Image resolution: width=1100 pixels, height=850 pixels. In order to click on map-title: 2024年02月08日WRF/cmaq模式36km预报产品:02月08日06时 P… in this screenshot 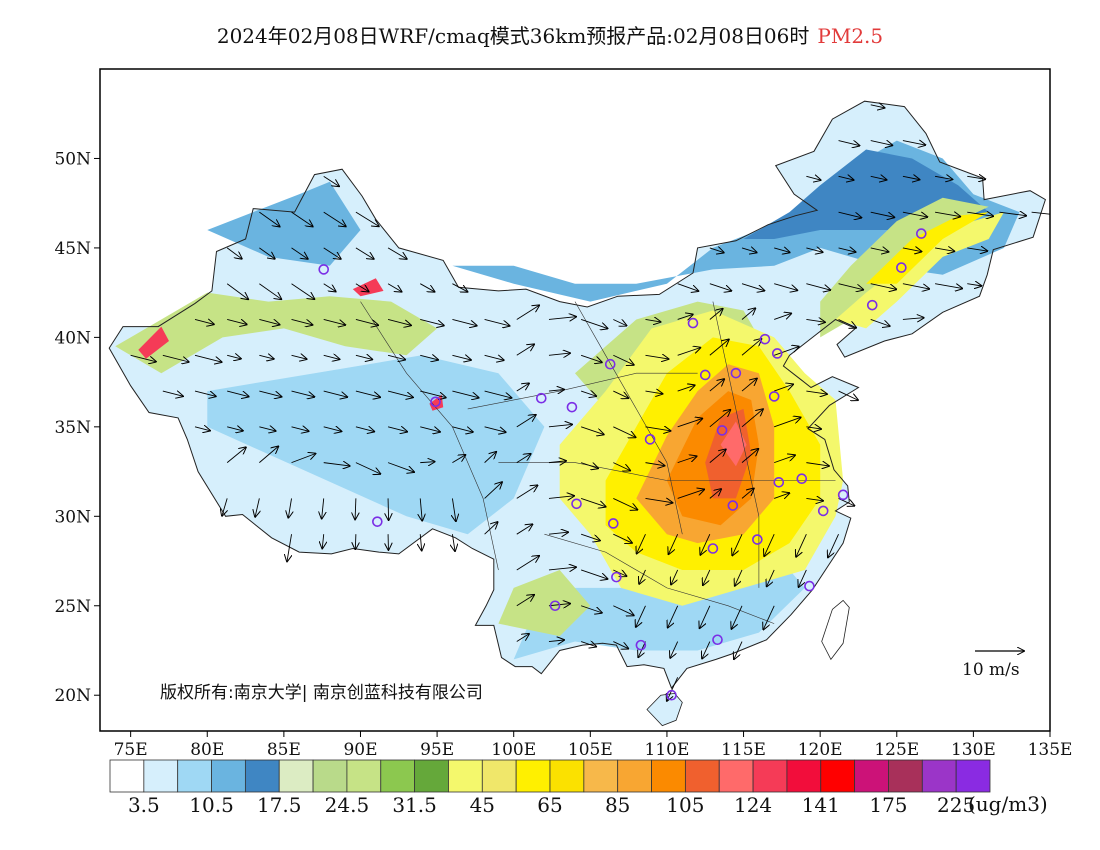, I will do `click(550, 34)`.